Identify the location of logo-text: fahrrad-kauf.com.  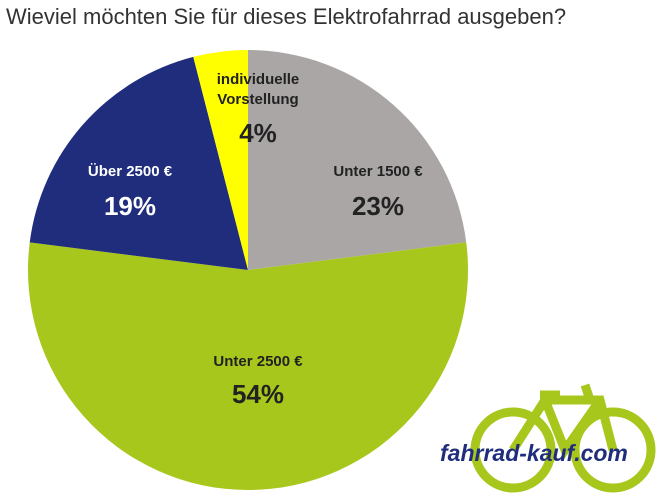
(534, 453).